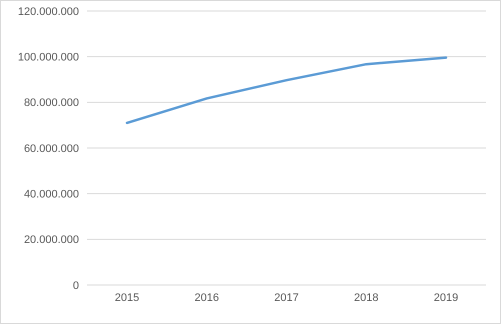  Describe the element at coordinates (48, 12) in the screenshot. I see `y-tick-label: 120.000.000` at that location.